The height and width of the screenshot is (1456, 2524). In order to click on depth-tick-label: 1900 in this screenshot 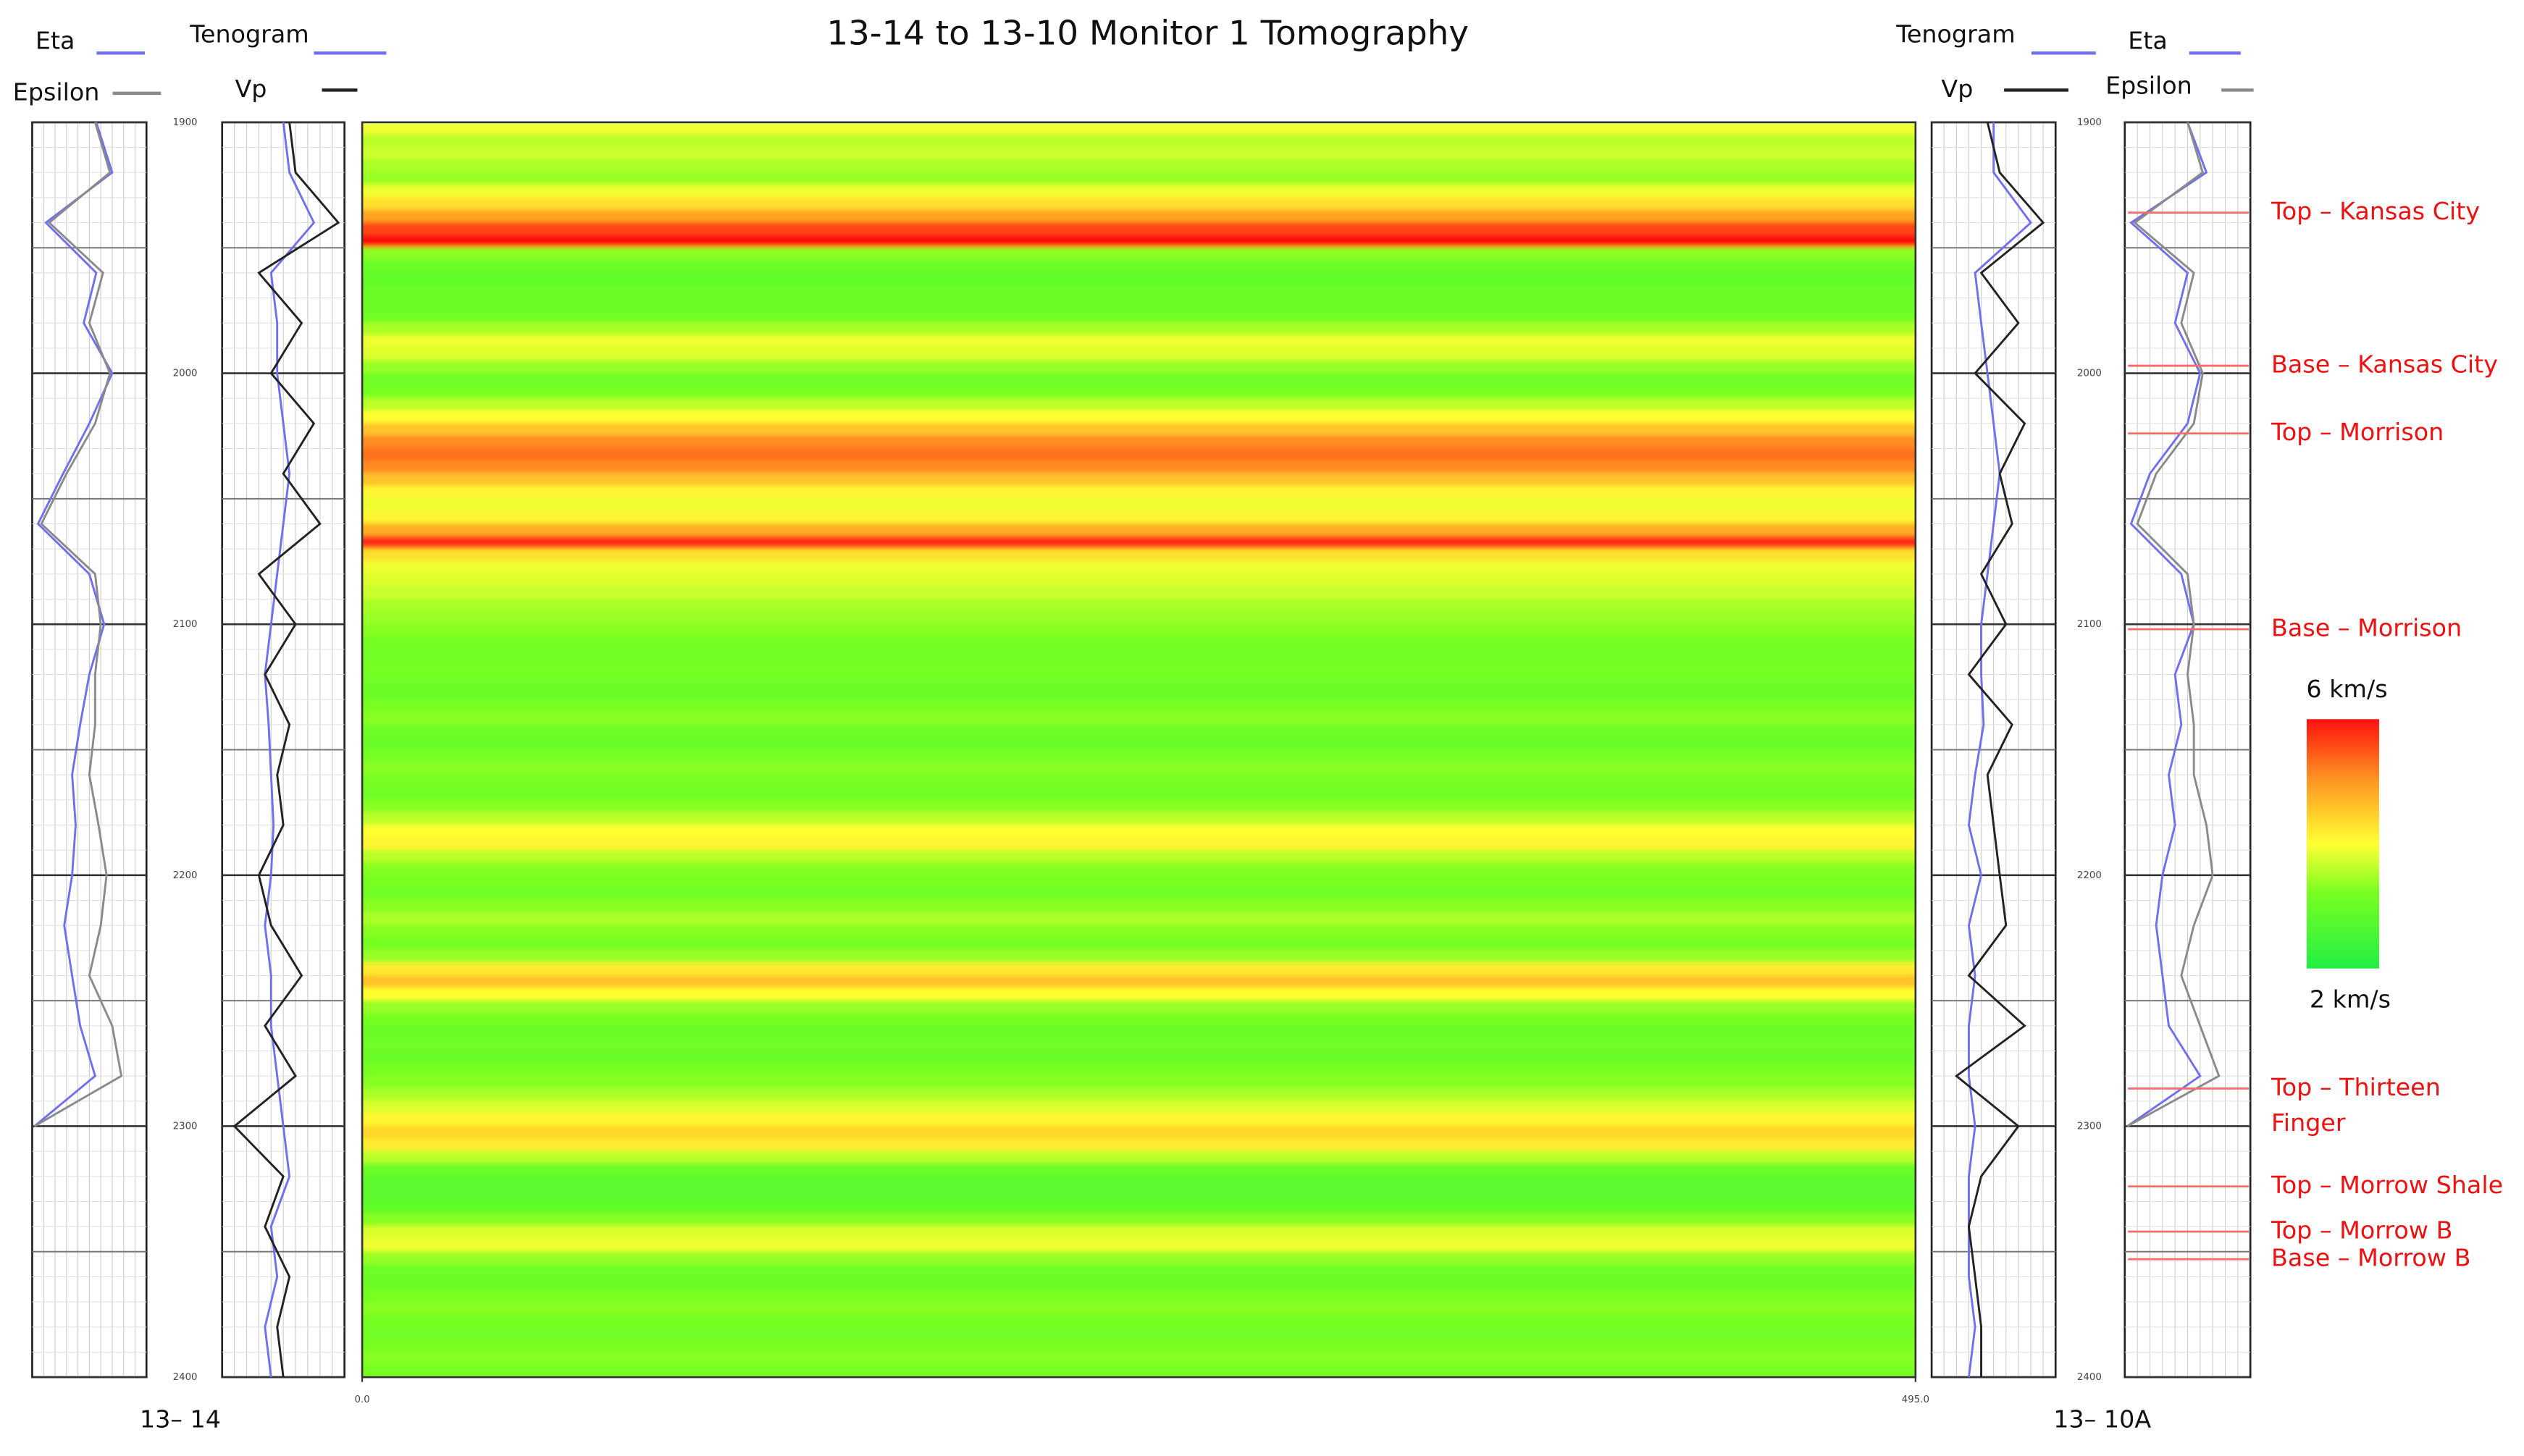, I will do `click(2089, 123)`.